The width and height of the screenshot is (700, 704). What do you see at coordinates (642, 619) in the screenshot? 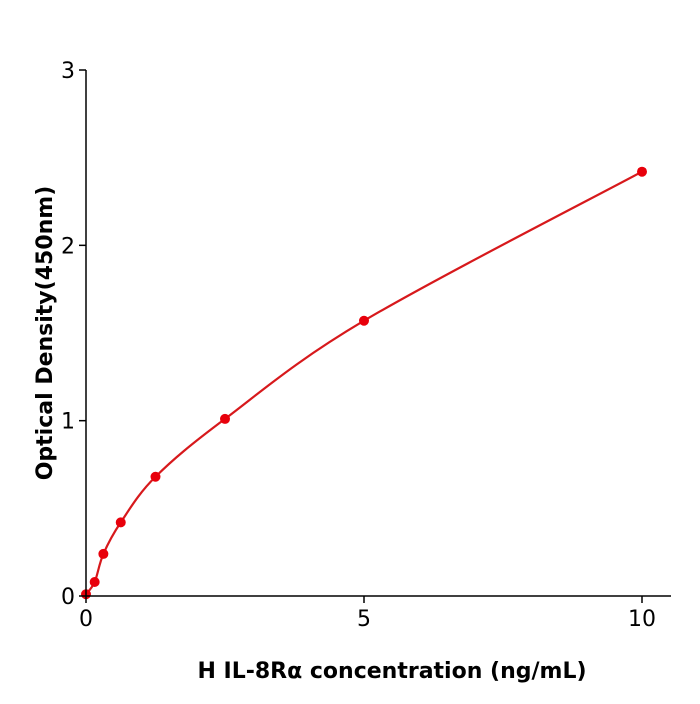
I see `x-tick-label: 10` at bounding box center [642, 619].